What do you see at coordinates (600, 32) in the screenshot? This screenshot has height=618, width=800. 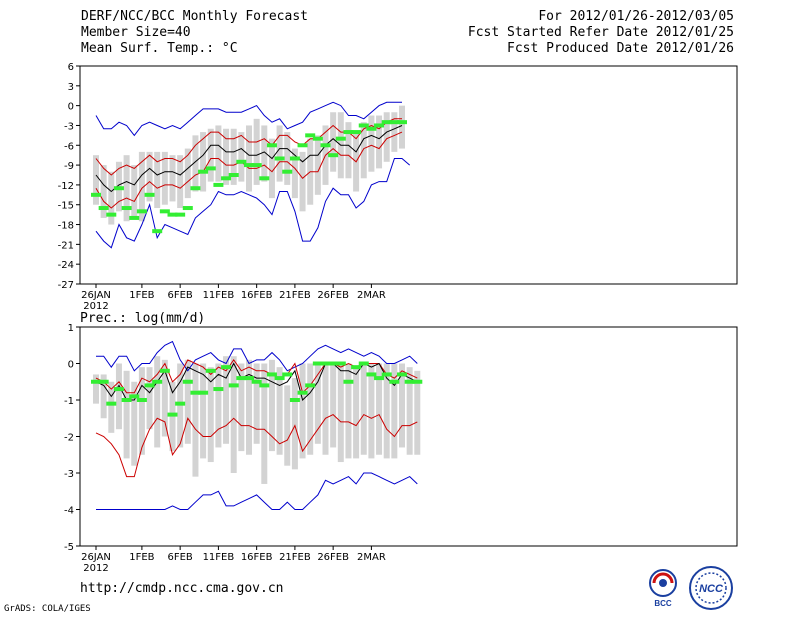 I see `start-date: Fcst Started Refer Date 2012/01/25` at bounding box center [600, 32].